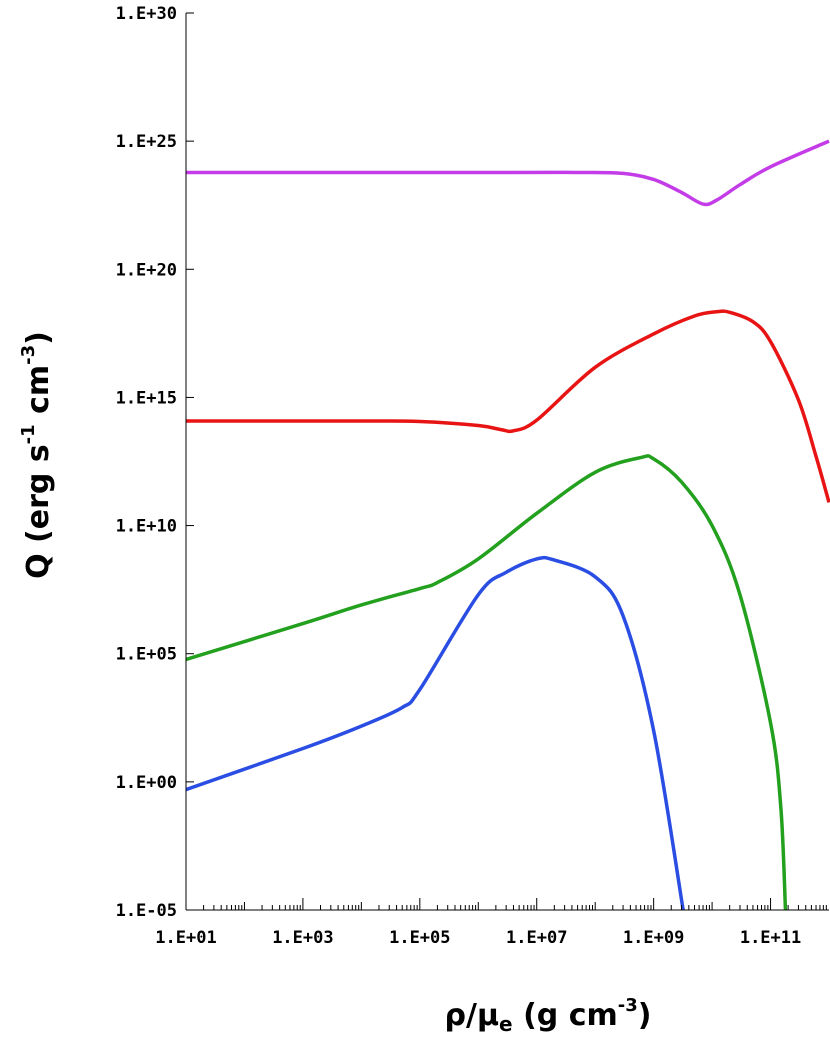 Image resolution: width=830 pixels, height=1049 pixels. What do you see at coordinates (28, 355) in the screenshot?
I see `y-label-exp2: -3` at bounding box center [28, 355].